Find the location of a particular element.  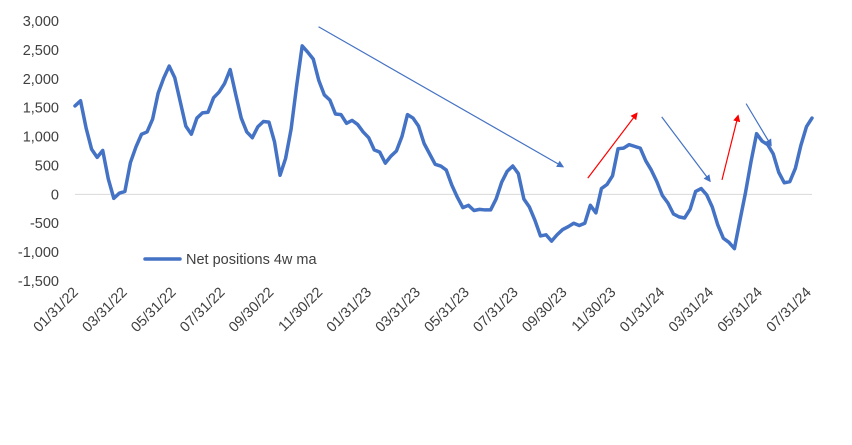

x-tick-label: 09/30/23 is located at coordinates (544, 310).